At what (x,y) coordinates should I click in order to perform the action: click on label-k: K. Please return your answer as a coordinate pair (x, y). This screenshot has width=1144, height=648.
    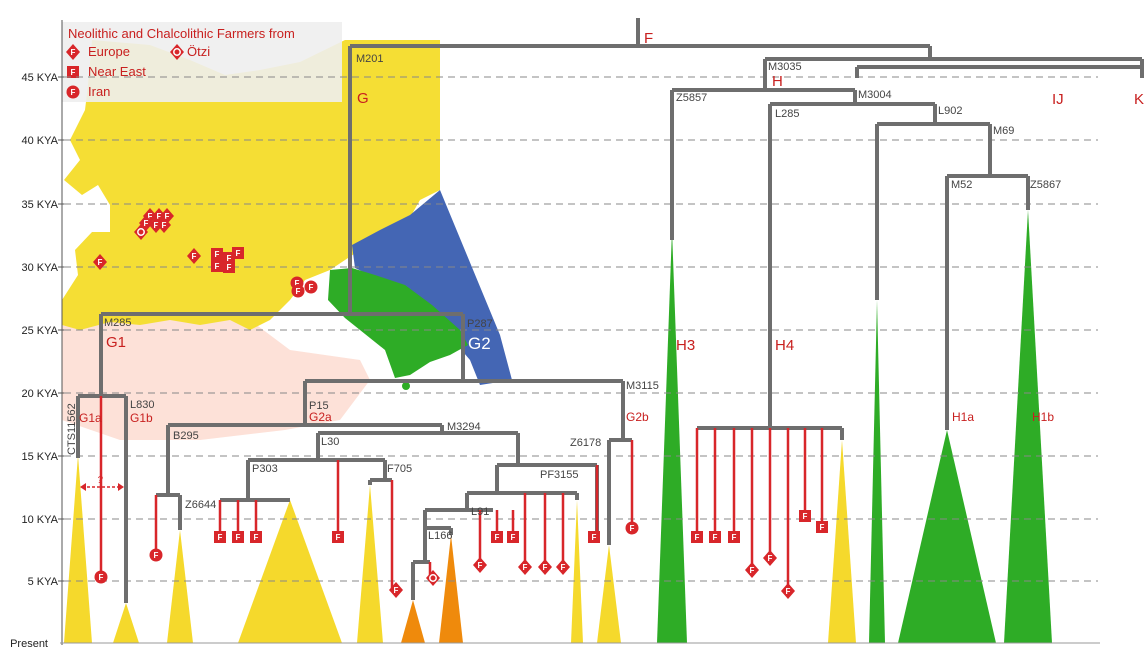
    Looking at the image, I should click on (1139, 99).